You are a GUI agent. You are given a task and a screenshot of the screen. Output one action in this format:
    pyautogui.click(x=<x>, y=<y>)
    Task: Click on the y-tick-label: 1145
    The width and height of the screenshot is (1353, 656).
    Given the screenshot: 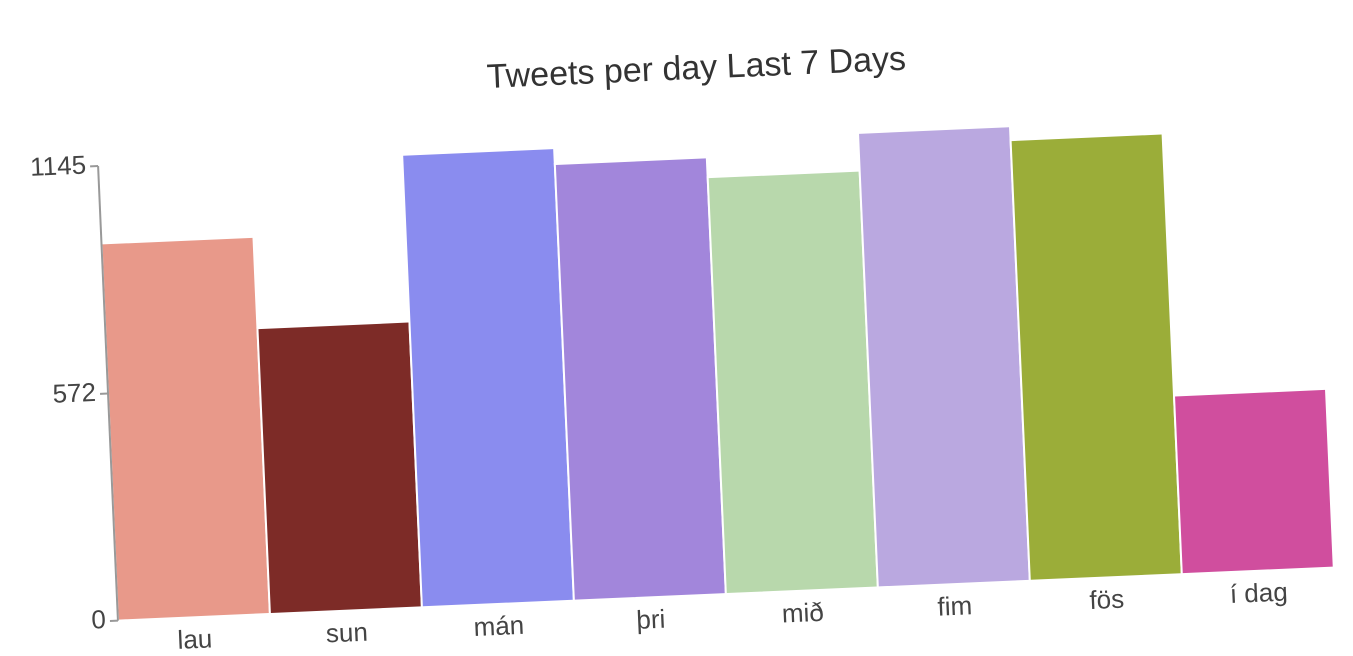 What is the action you would take?
    pyautogui.click(x=57, y=165)
    